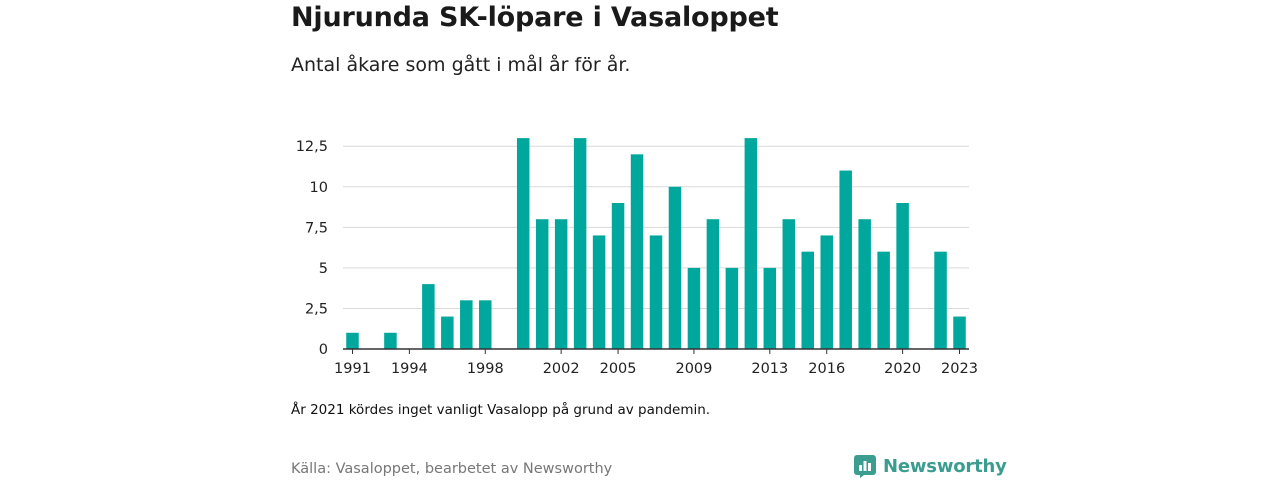  What do you see at coordinates (409, 369) in the screenshot?
I see `x-tick-label: 1994` at bounding box center [409, 369].